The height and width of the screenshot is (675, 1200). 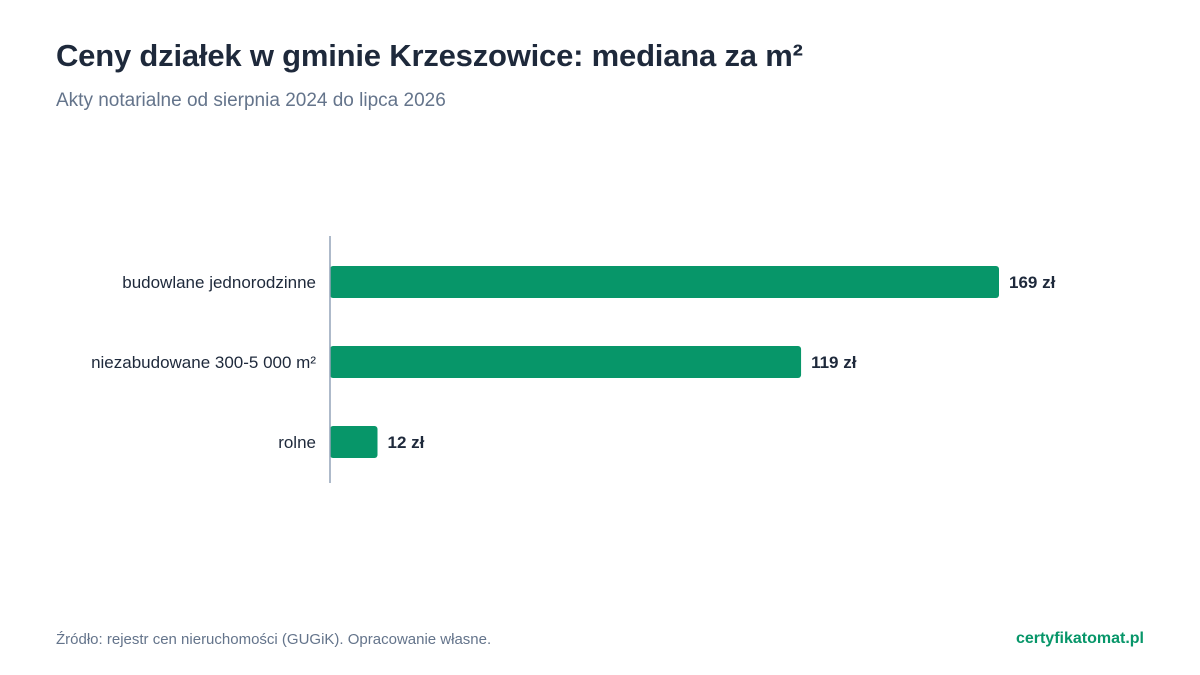 I want to click on category-label-0: budowlane jednorodzinne, so click(x=219, y=282).